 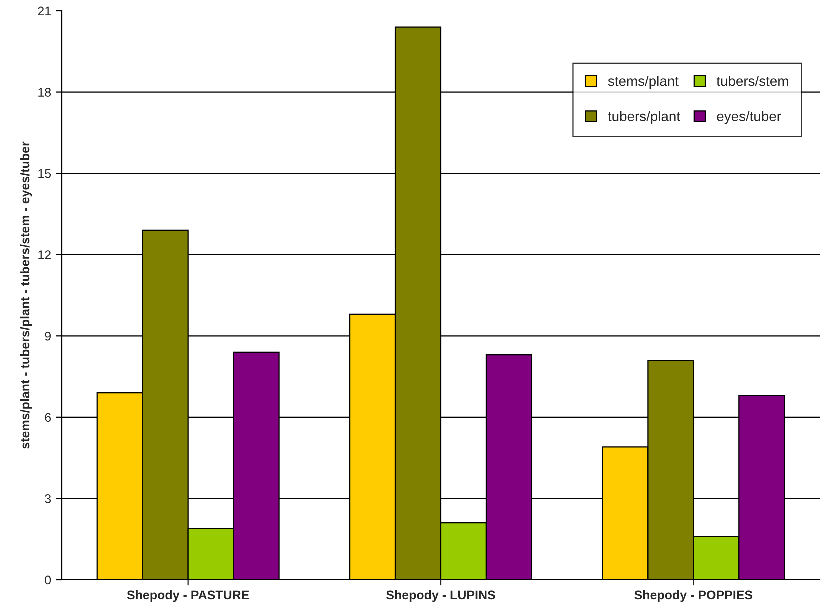 What do you see at coordinates (48, 417) in the screenshot?
I see `y-tick-label: 6` at bounding box center [48, 417].